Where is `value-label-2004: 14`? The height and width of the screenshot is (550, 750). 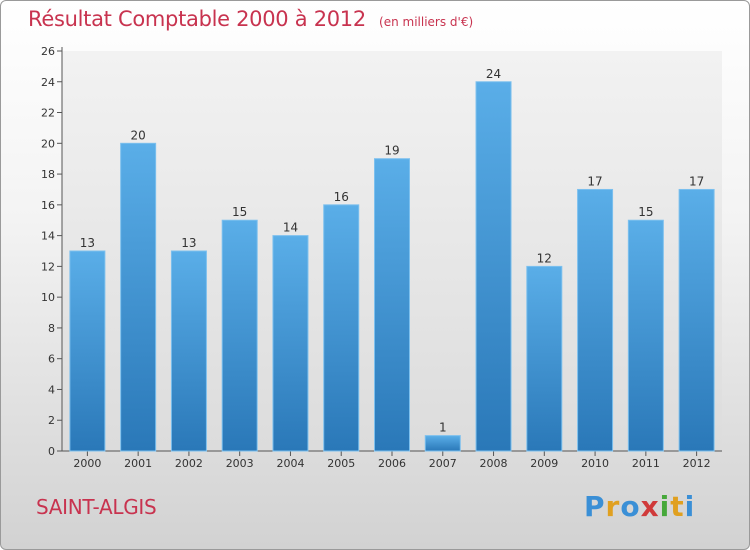 value-label-2004: 14 is located at coordinates (290, 228).